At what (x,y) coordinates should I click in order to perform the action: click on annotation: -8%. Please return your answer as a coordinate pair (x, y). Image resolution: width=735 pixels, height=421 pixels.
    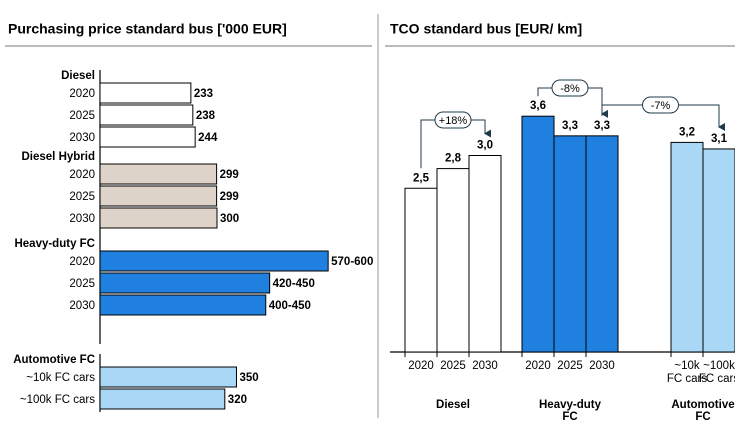
    Looking at the image, I should click on (570, 89).